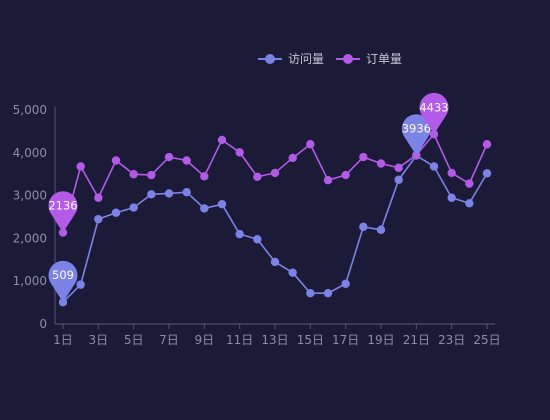 The image size is (550, 420). What do you see at coordinates (30, 238) in the screenshot?
I see `y-tick-label: 2,000` at bounding box center [30, 238].